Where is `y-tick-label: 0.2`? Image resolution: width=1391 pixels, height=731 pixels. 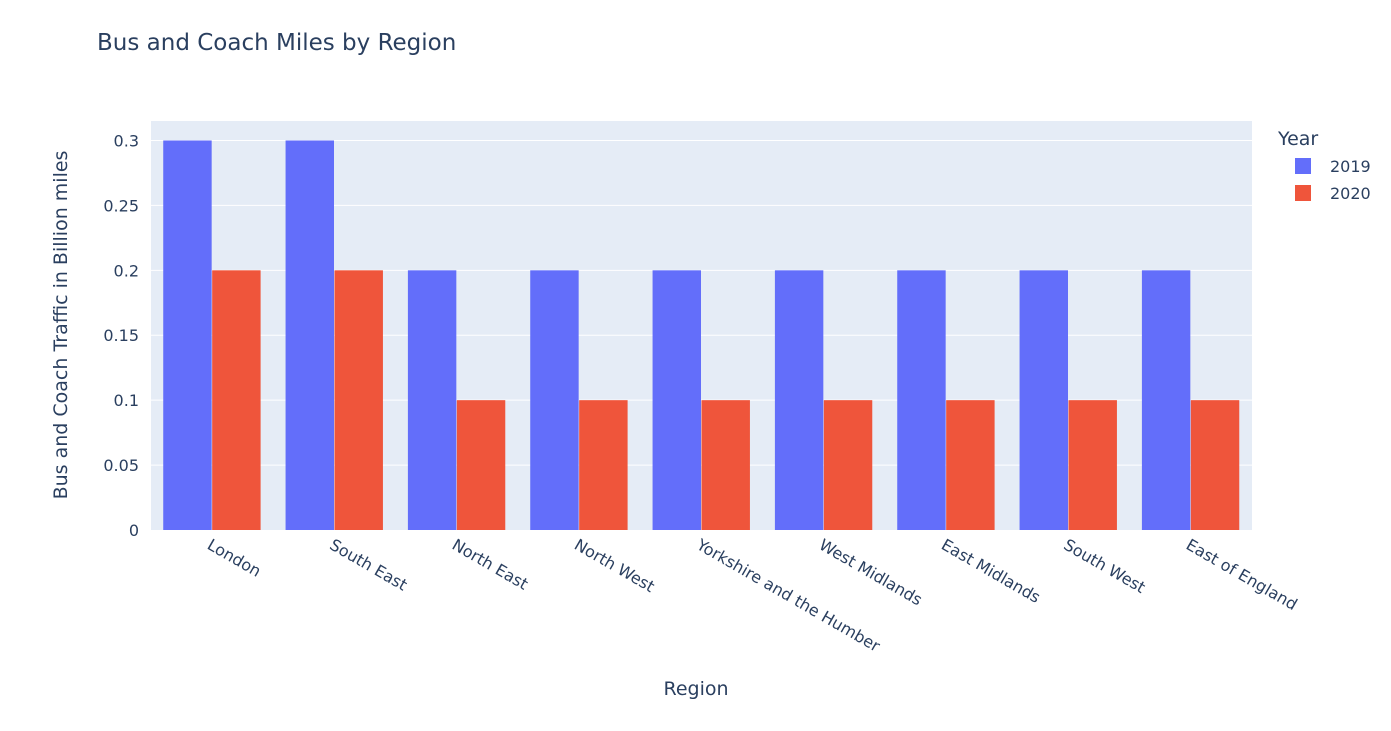
y-tick-label: 0.2 is located at coordinates (126, 270).